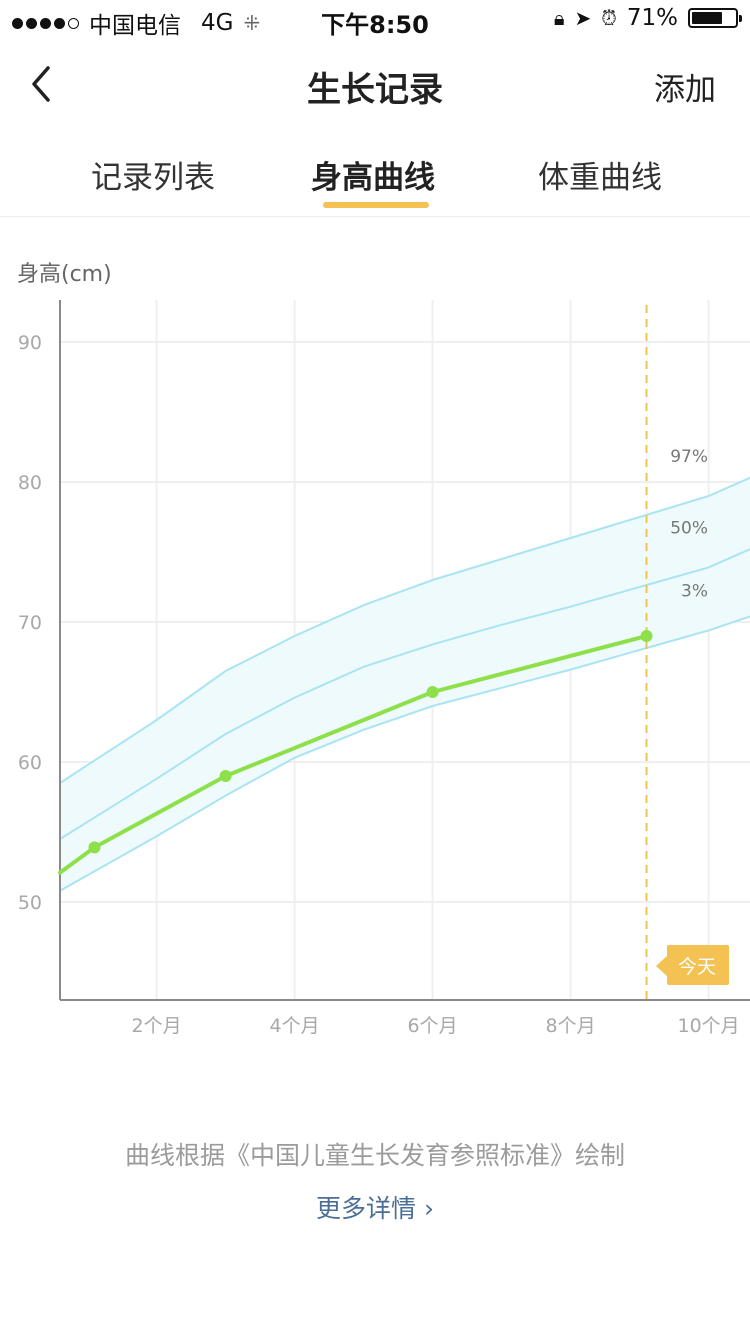  What do you see at coordinates (374, 1155) in the screenshot?
I see `standard-reference-note: 曲线根据《中国儿童生长发育参照标准》绘制` at bounding box center [374, 1155].